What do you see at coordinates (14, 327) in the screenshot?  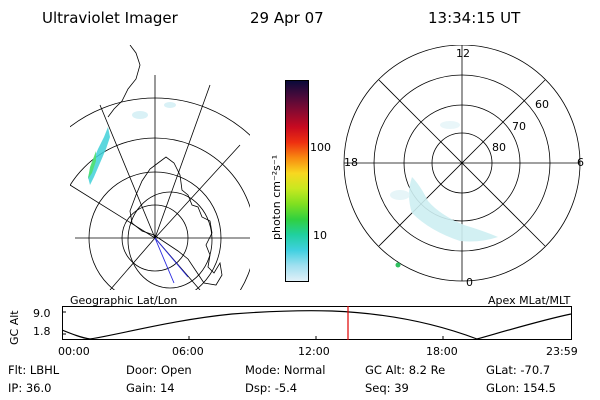 I see `altitude-y-label: GC Alt` at bounding box center [14, 327].